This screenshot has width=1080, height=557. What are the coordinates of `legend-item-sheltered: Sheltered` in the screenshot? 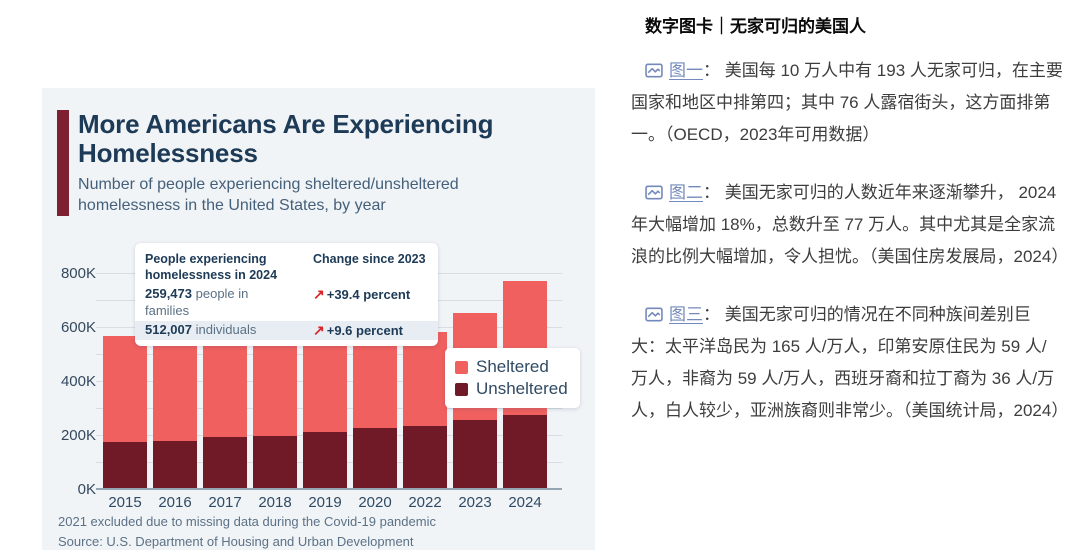 It's located at (511, 367).